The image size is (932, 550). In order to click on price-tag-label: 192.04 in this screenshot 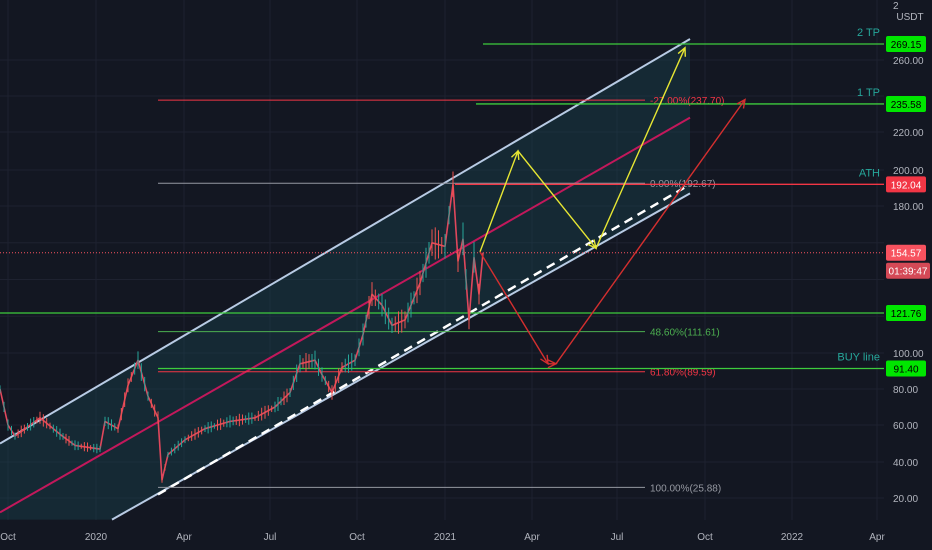, I will do `click(906, 185)`.